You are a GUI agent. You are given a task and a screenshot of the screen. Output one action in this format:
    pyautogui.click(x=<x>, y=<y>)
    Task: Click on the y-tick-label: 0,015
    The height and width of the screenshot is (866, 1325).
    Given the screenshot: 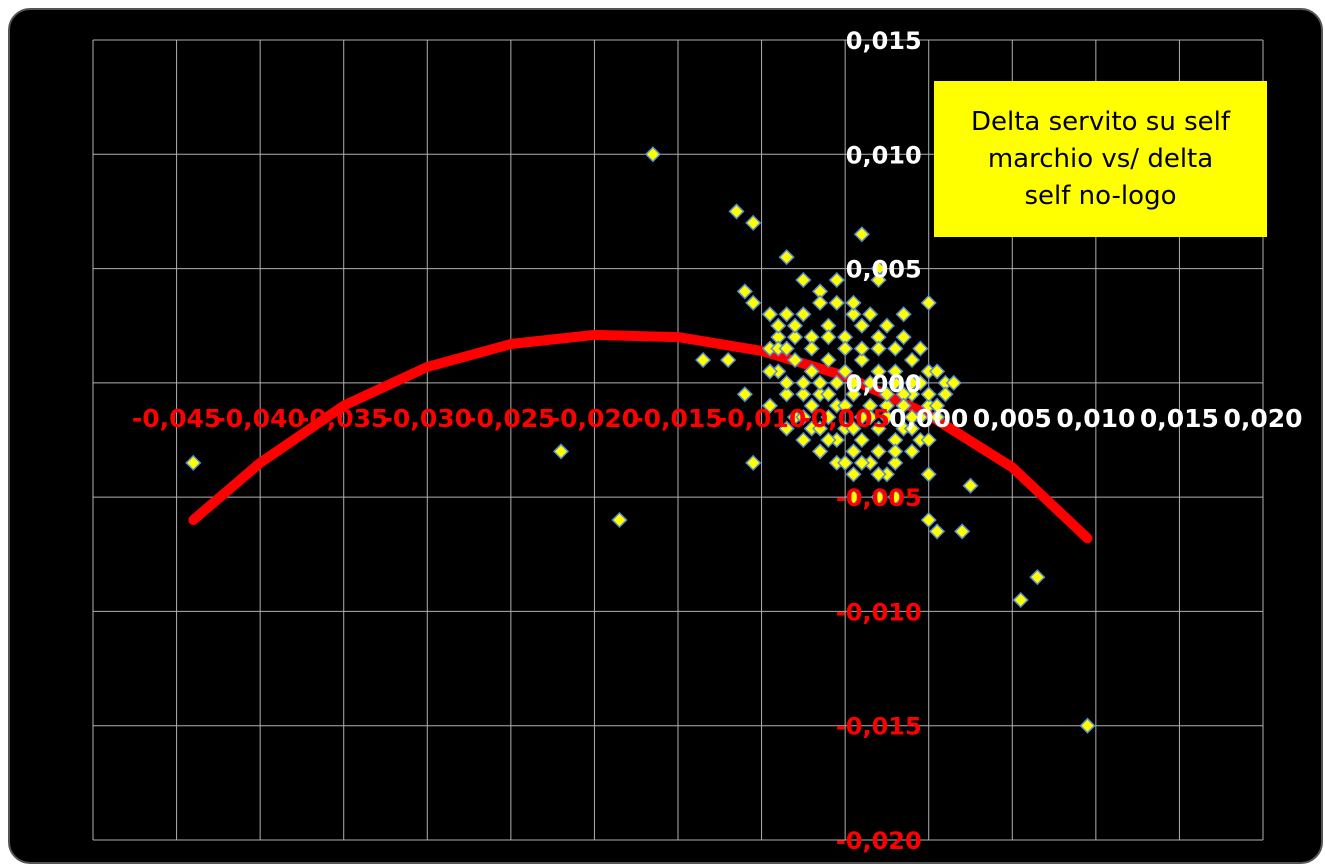 What is the action you would take?
    pyautogui.click(x=884, y=41)
    